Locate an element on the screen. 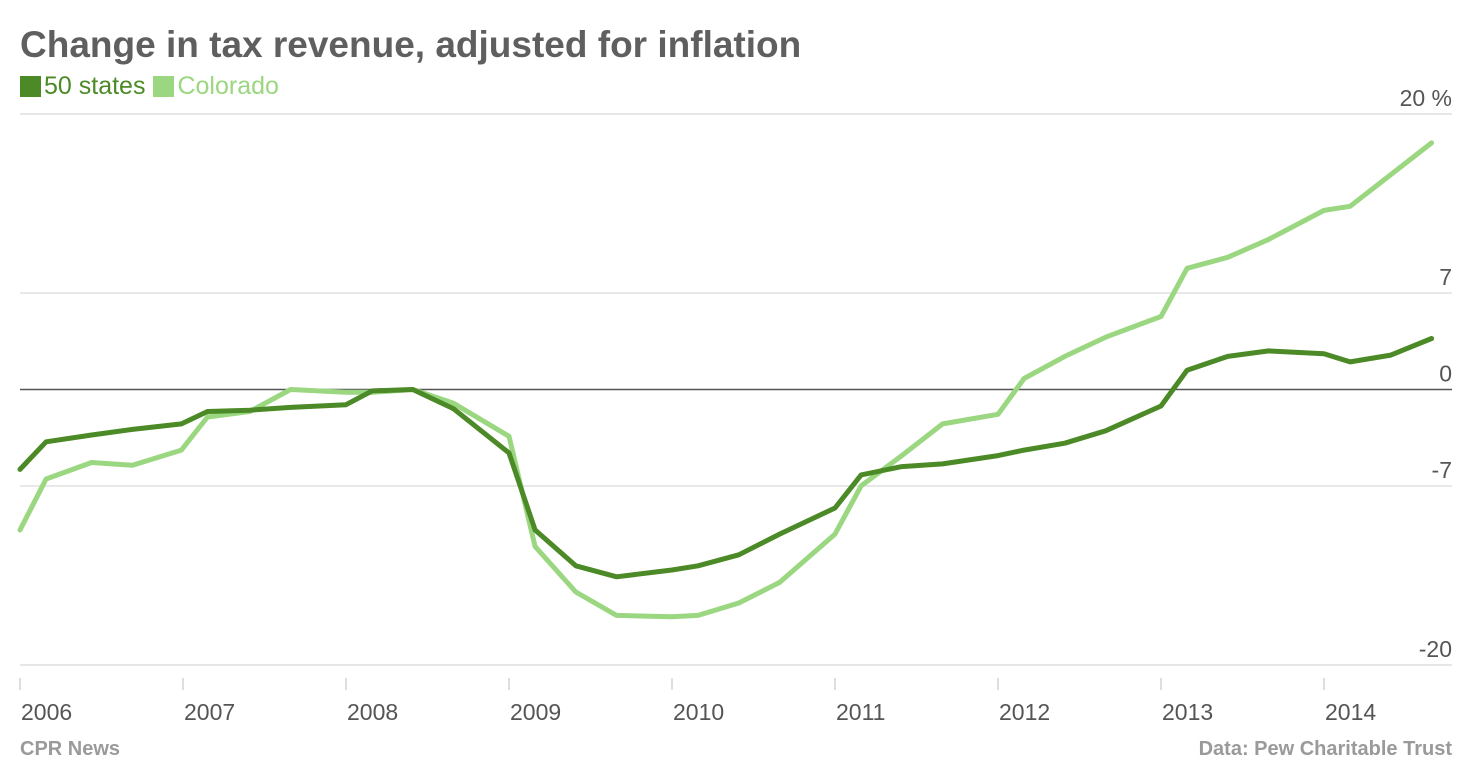  y-tick-label: 0 is located at coordinates (1445, 374).